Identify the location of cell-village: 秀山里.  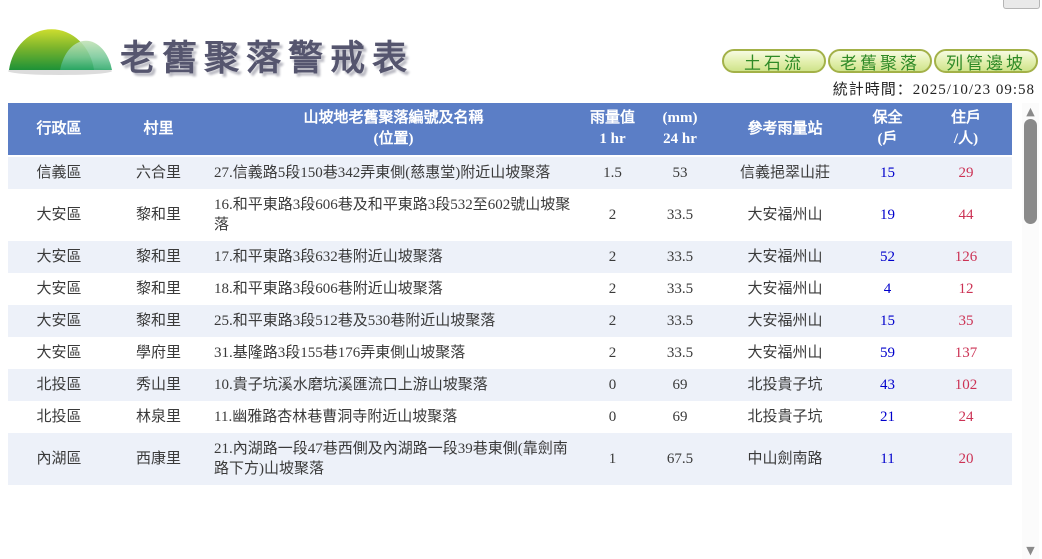
(158, 385).